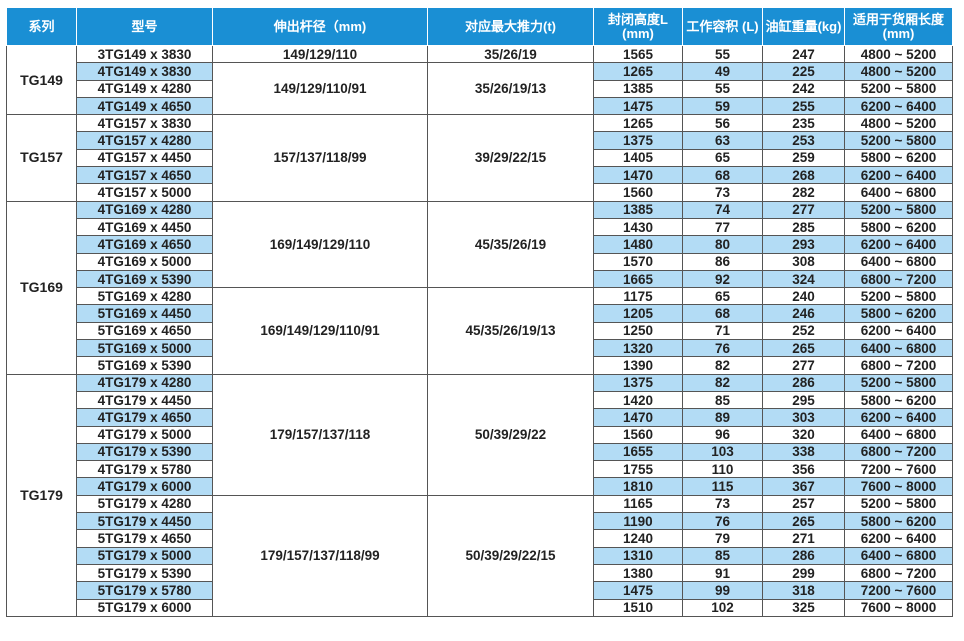  I want to click on model-cell: 4TG179 x 5000, so click(144, 434).